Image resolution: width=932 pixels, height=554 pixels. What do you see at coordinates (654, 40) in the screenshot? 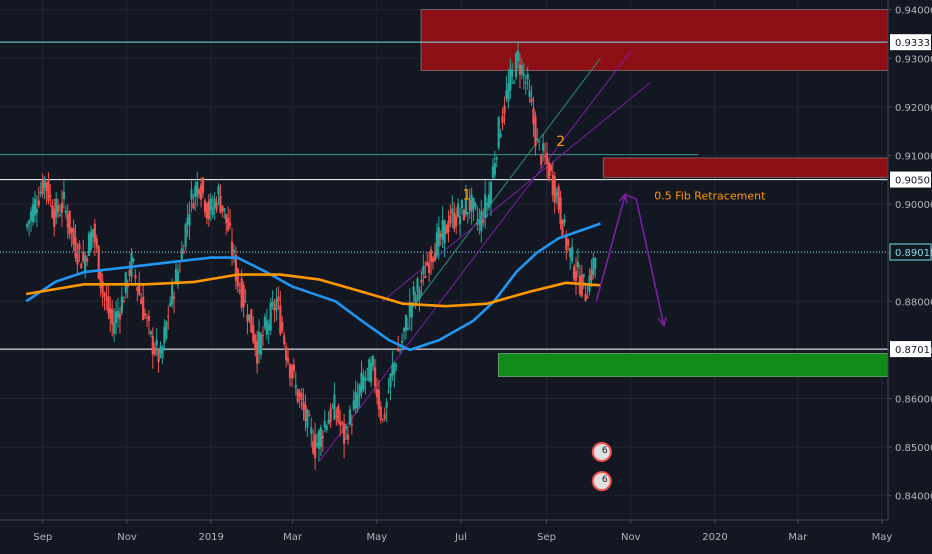
I see `zone-resistance-upper` at bounding box center [654, 40].